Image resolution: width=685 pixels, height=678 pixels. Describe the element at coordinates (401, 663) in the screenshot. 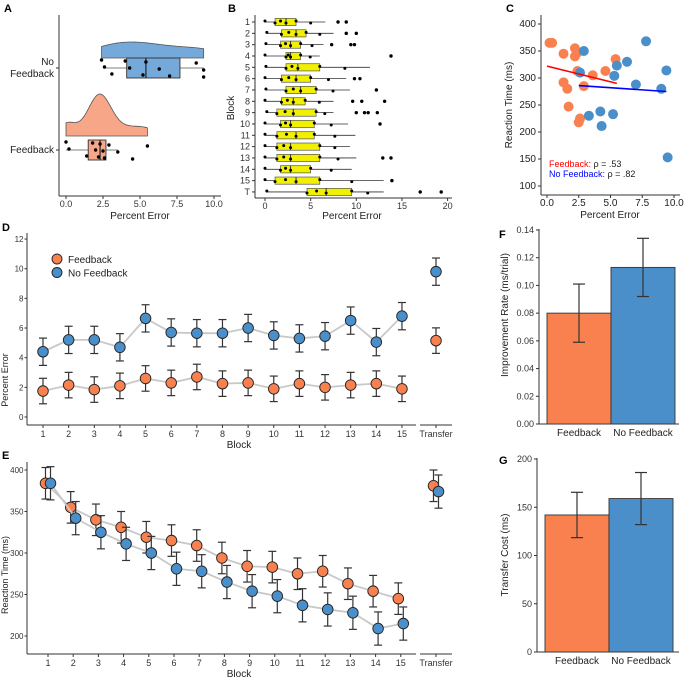

I see `e-x-tick-label: 15` at that location.